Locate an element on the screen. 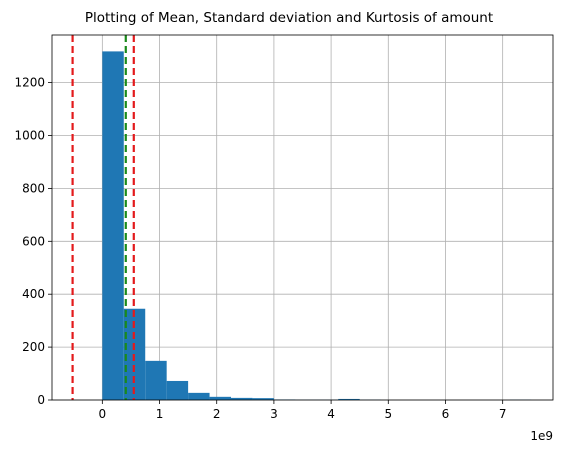 The height and width of the screenshot is (451, 565). x-tick-label-6: 6 is located at coordinates (446, 414).